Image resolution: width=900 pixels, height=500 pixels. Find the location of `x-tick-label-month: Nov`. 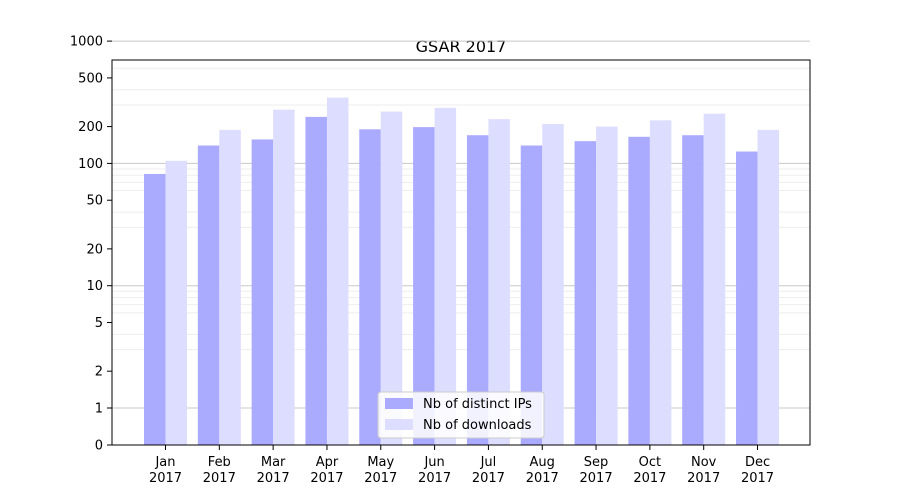

x-tick-label-month: Nov is located at coordinates (704, 462).